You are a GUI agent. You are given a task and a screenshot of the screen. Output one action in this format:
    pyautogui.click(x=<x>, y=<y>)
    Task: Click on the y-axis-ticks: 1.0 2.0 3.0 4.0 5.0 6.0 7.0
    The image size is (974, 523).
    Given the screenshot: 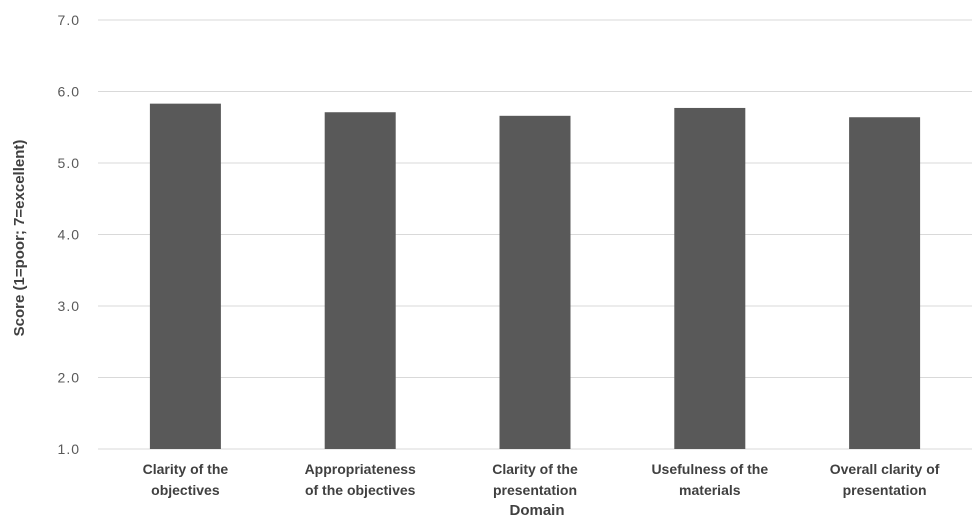 What is the action you would take?
    pyautogui.click(x=69, y=234)
    